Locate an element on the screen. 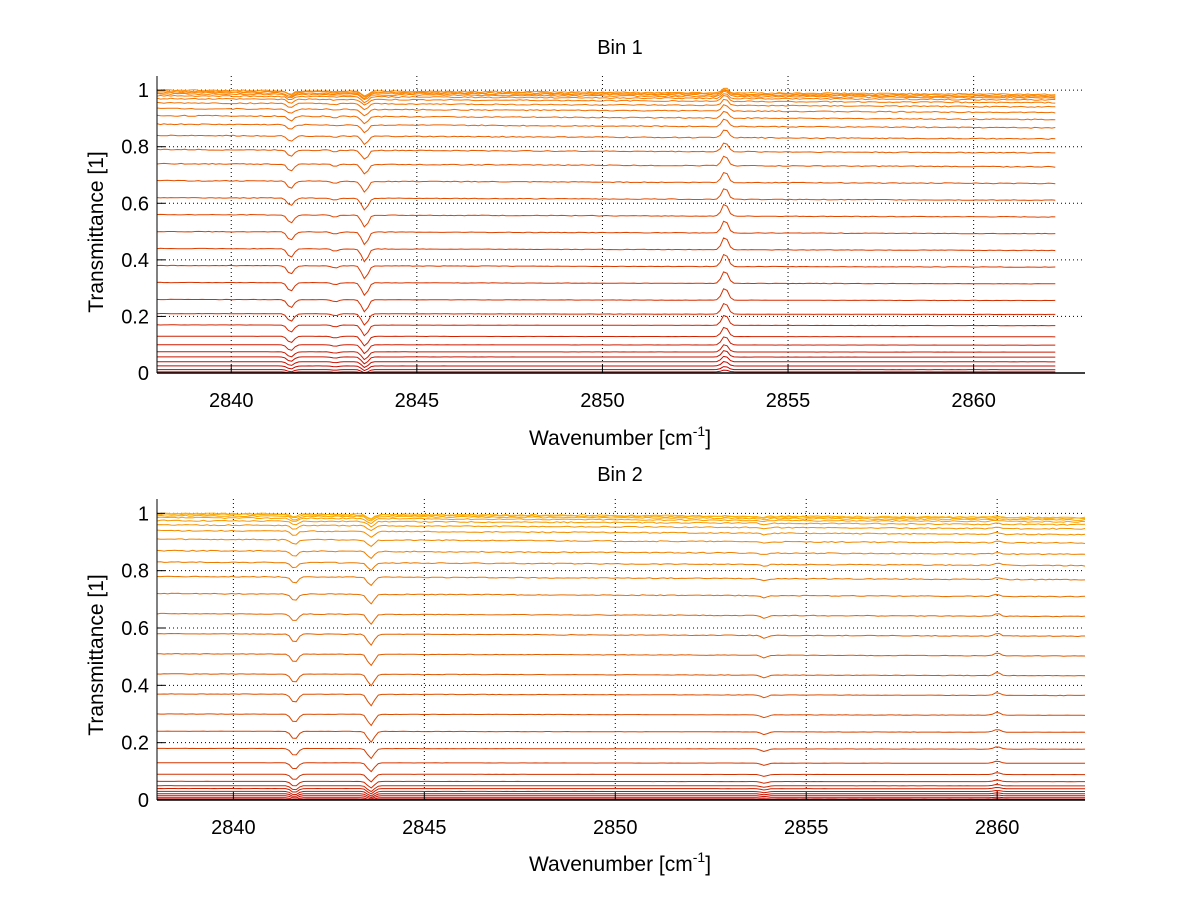 This screenshot has height=901, width=1200. chart-title: Bin 2 is located at coordinates (620, 475).